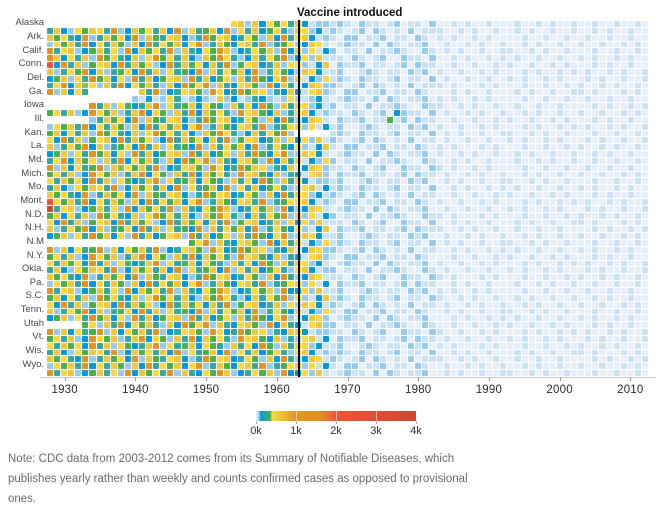 The image size is (660, 515). Describe the element at coordinates (34, 228) in the screenshot. I see `row-label: N.H.` at that location.